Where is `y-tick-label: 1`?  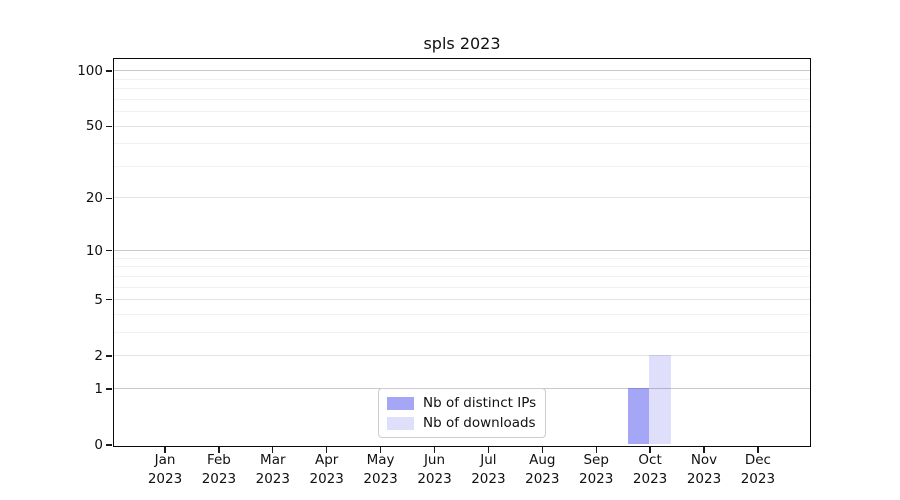 y-tick-label: 1 is located at coordinates (98, 388).